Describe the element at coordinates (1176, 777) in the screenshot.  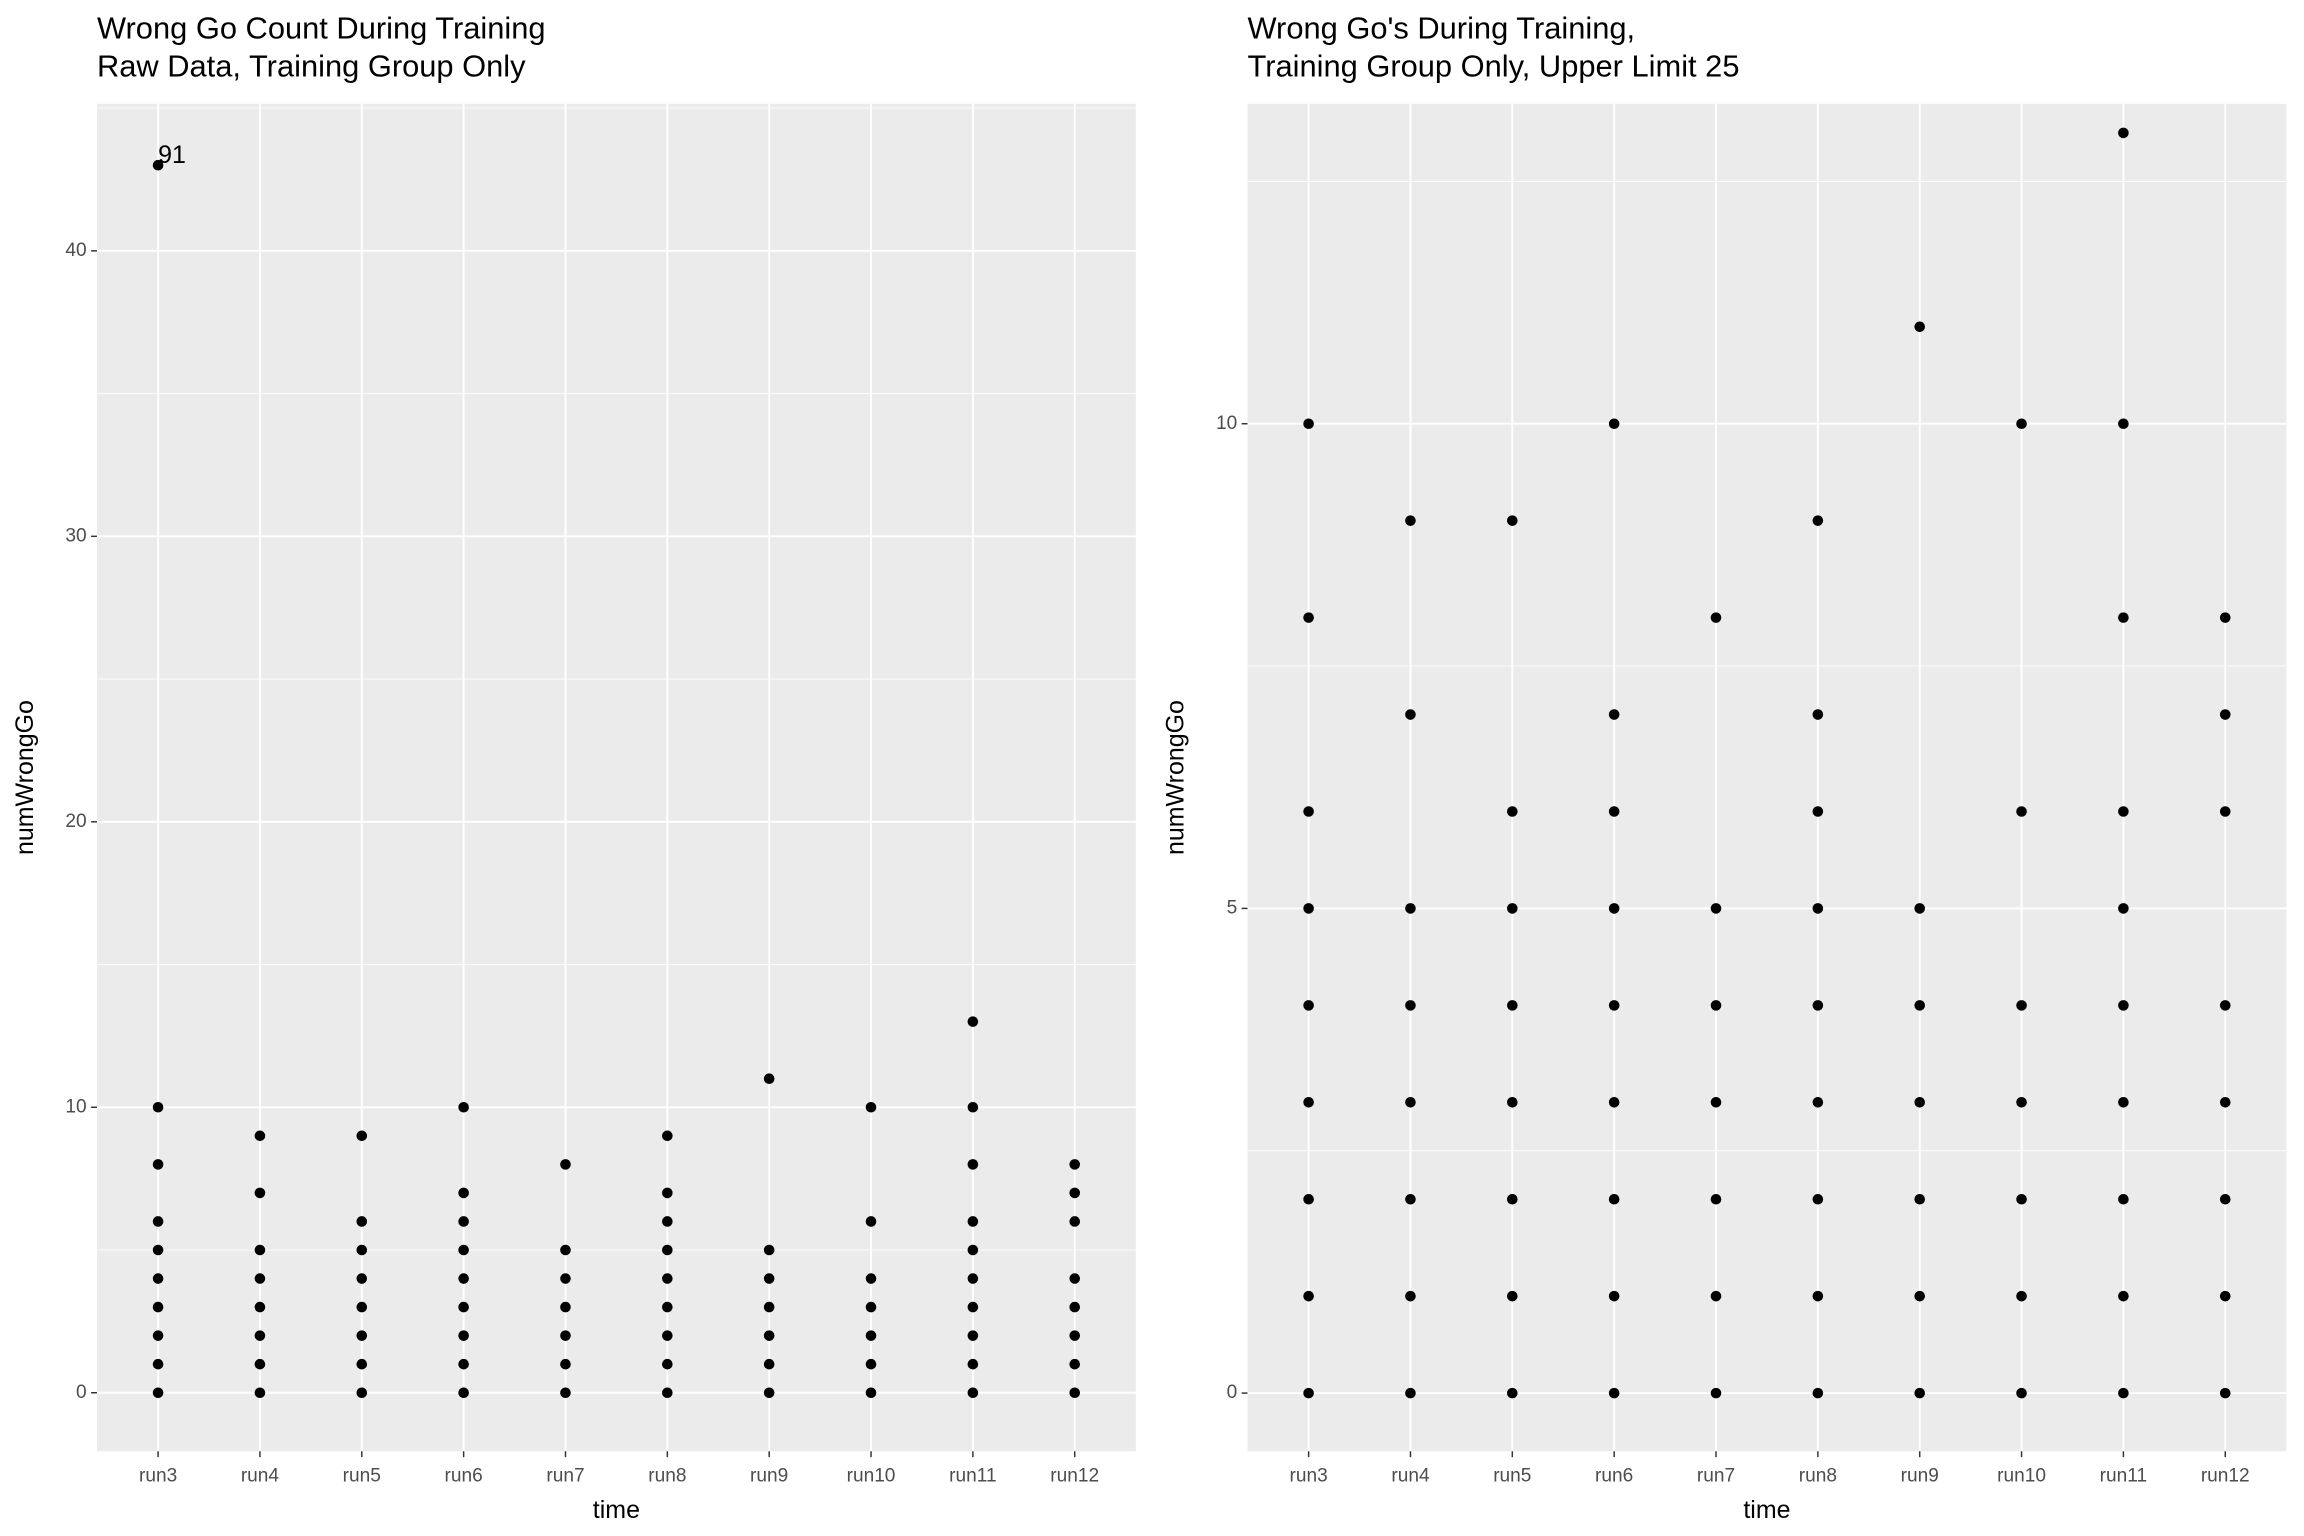
I see `y-axis-label: numWrongGo` at that location.